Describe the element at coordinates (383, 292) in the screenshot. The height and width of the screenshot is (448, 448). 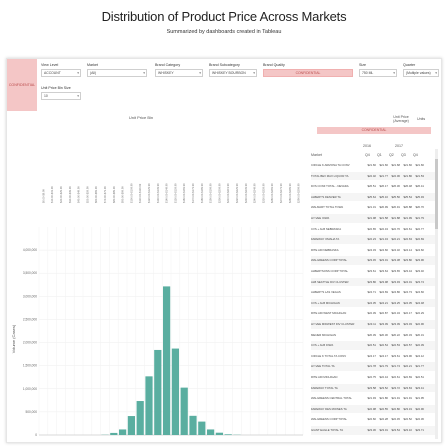
I see `price-cell: $24.69` at that location.